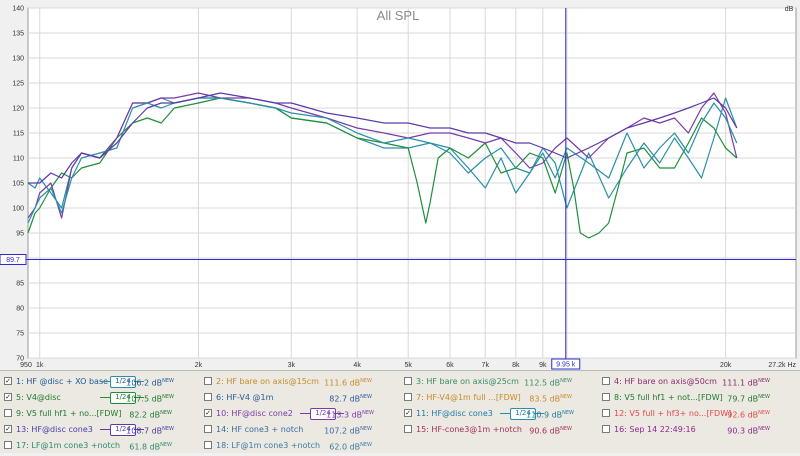  Describe the element at coordinates (741, 398) in the screenshot. I see `legend-value: 79.7 dBNEW` at that location.